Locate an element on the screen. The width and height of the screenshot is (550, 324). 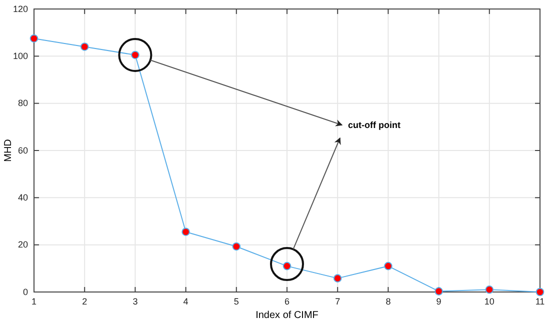
y-tick-label: 0 is located at coordinates (25, 291).